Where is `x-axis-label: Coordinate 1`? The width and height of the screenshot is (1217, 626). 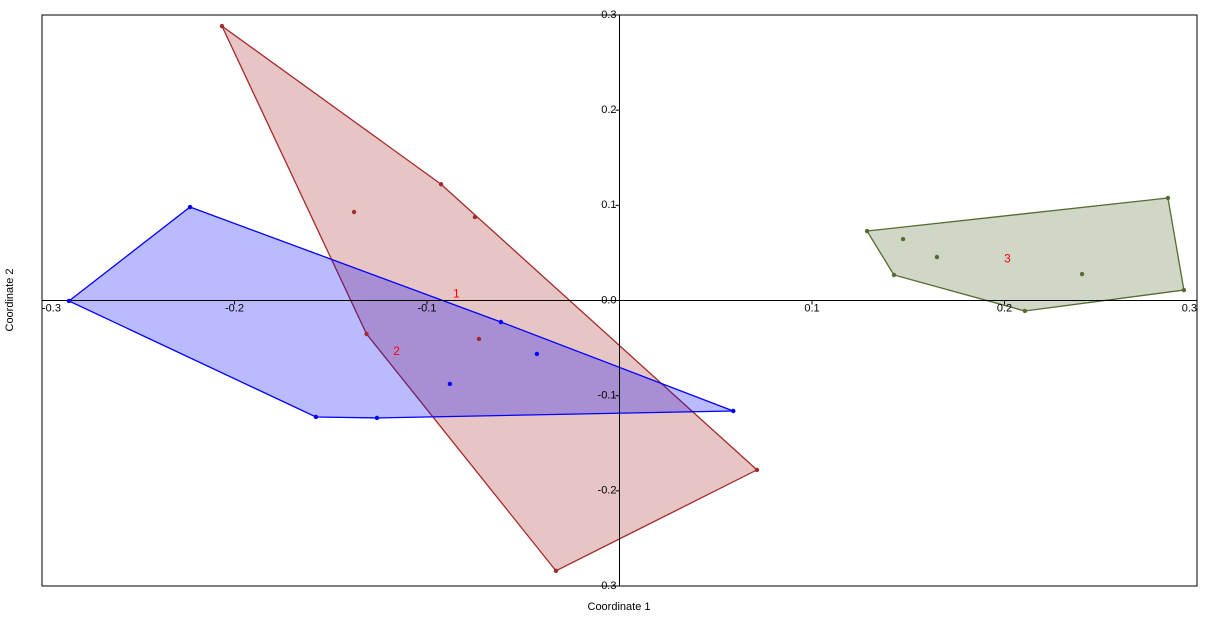
x-axis-label: Coordinate 1 is located at coordinates (619, 607).